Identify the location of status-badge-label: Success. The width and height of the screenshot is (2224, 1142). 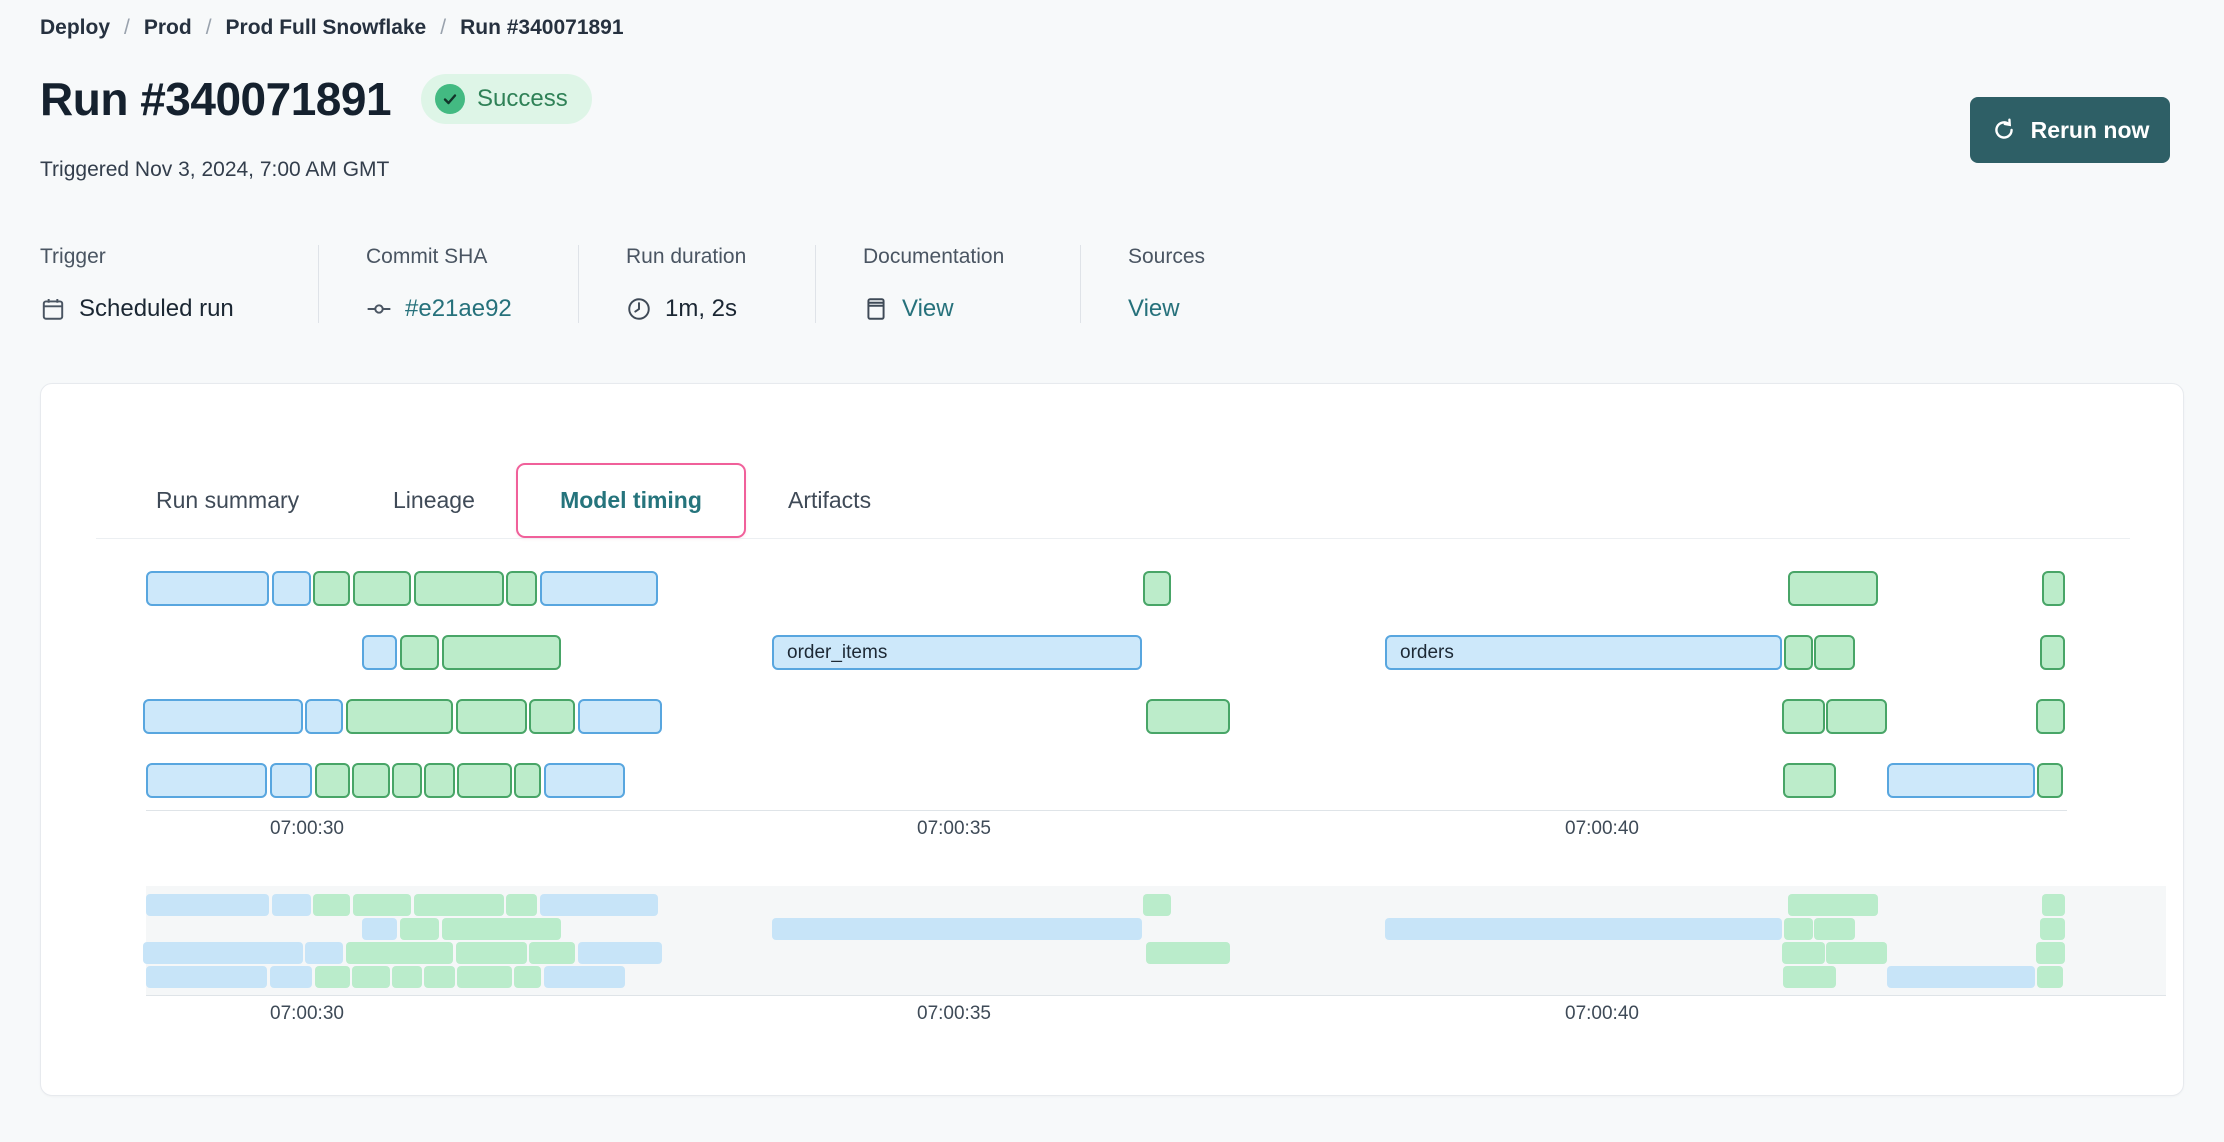
(522, 98).